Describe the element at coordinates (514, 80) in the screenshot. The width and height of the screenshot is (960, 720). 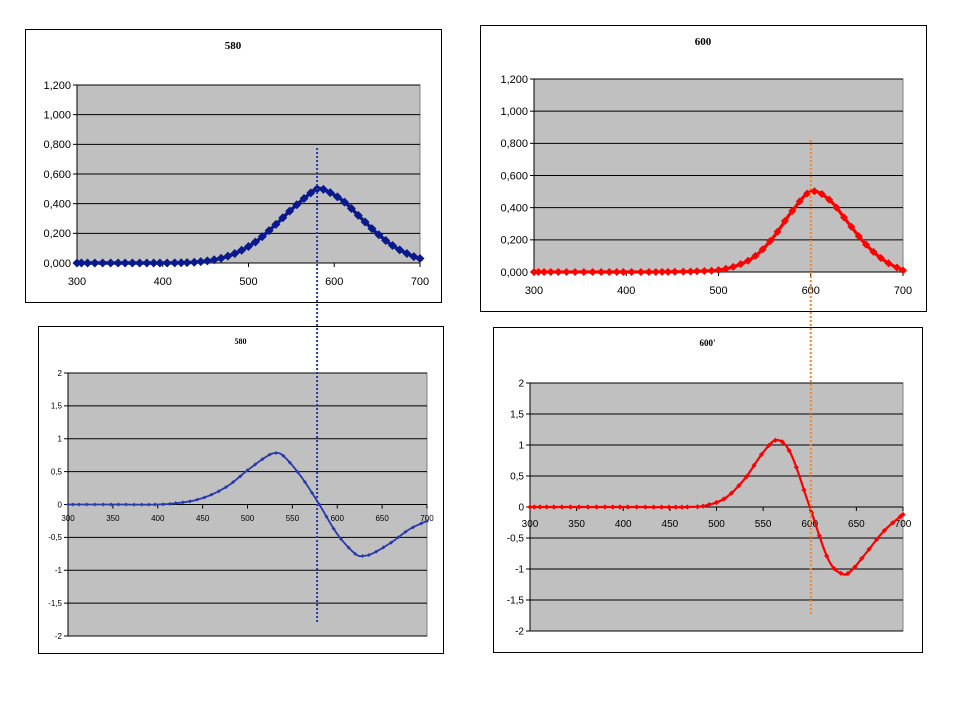
I see `y-tick-label: 1,200` at that location.